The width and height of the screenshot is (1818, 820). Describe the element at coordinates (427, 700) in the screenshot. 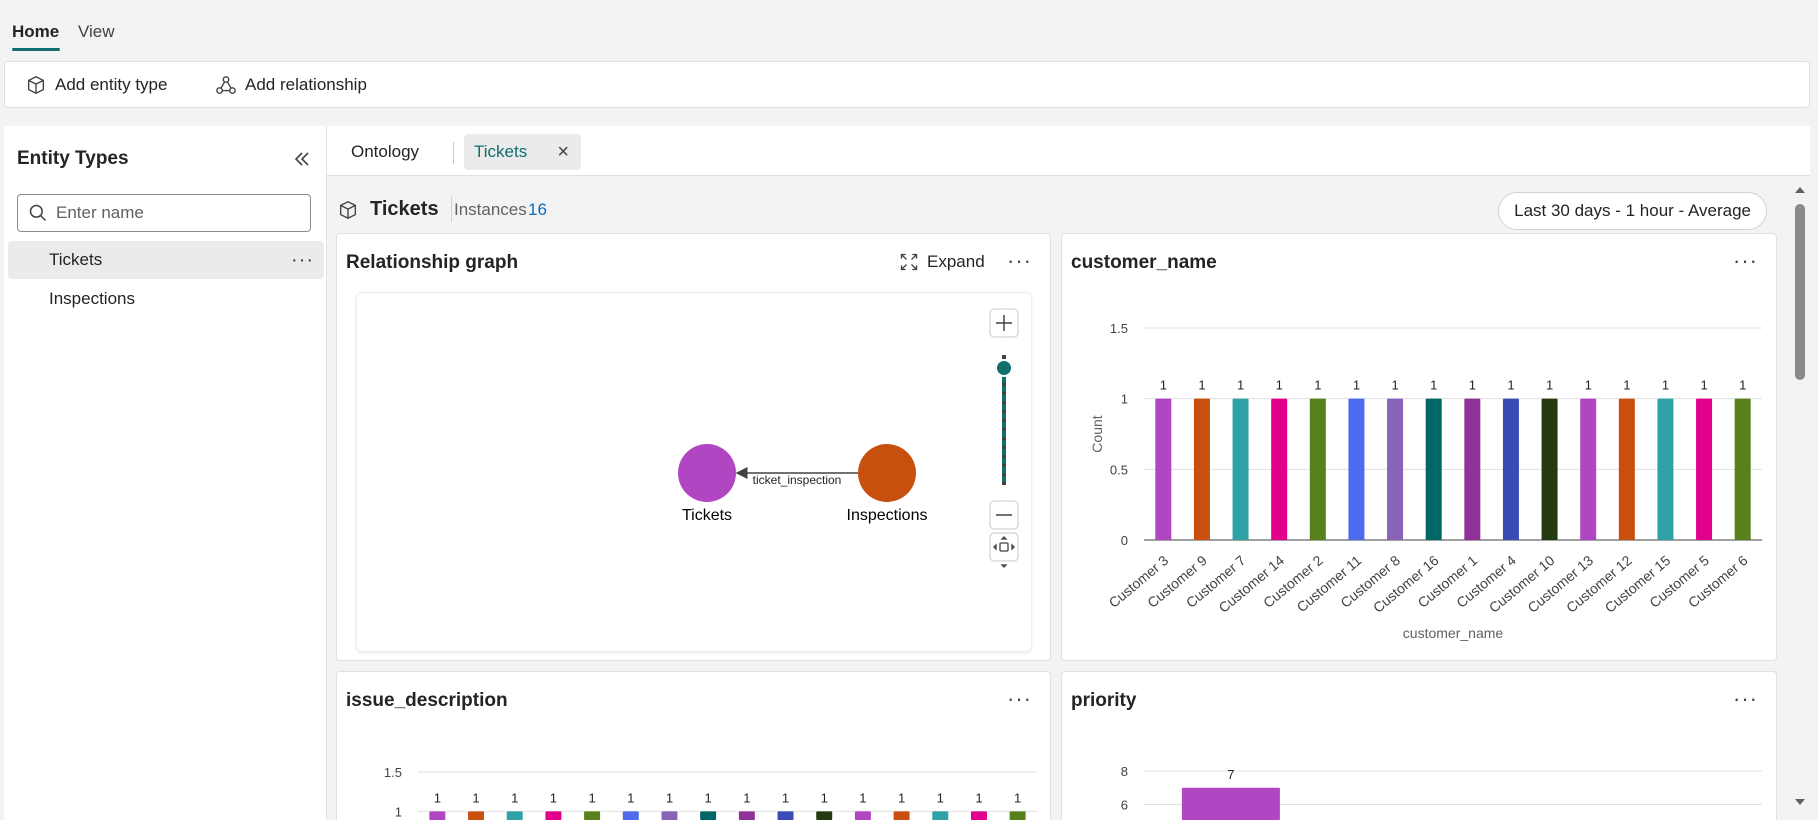

I see `card-title: issue_description` at that location.